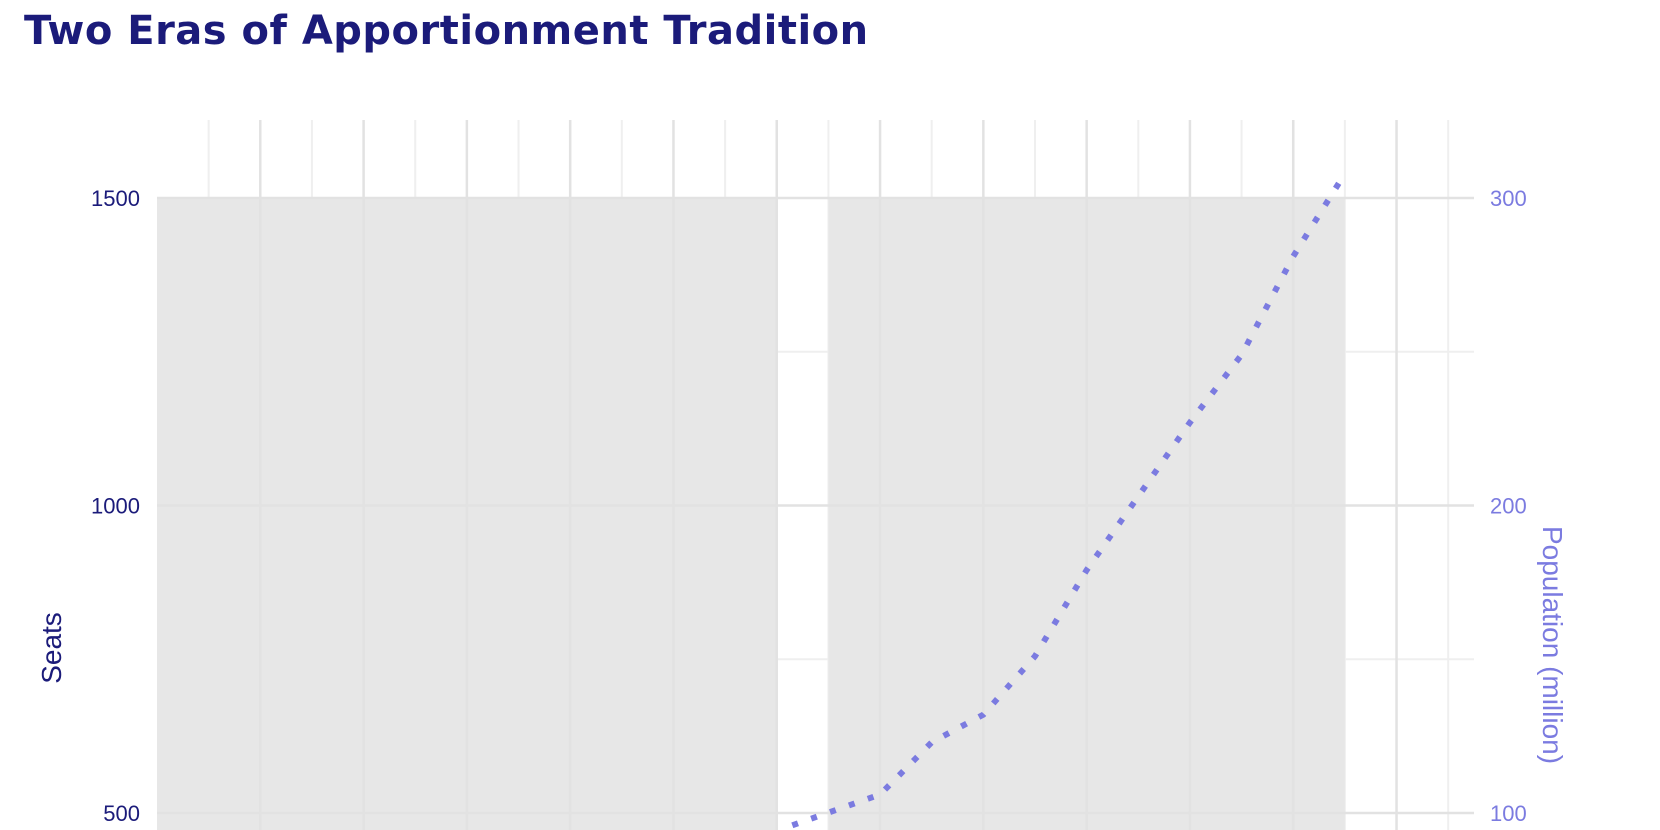  What do you see at coordinates (121, 813) in the screenshot?
I see `y-tick-label: 500` at bounding box center [121, 813].